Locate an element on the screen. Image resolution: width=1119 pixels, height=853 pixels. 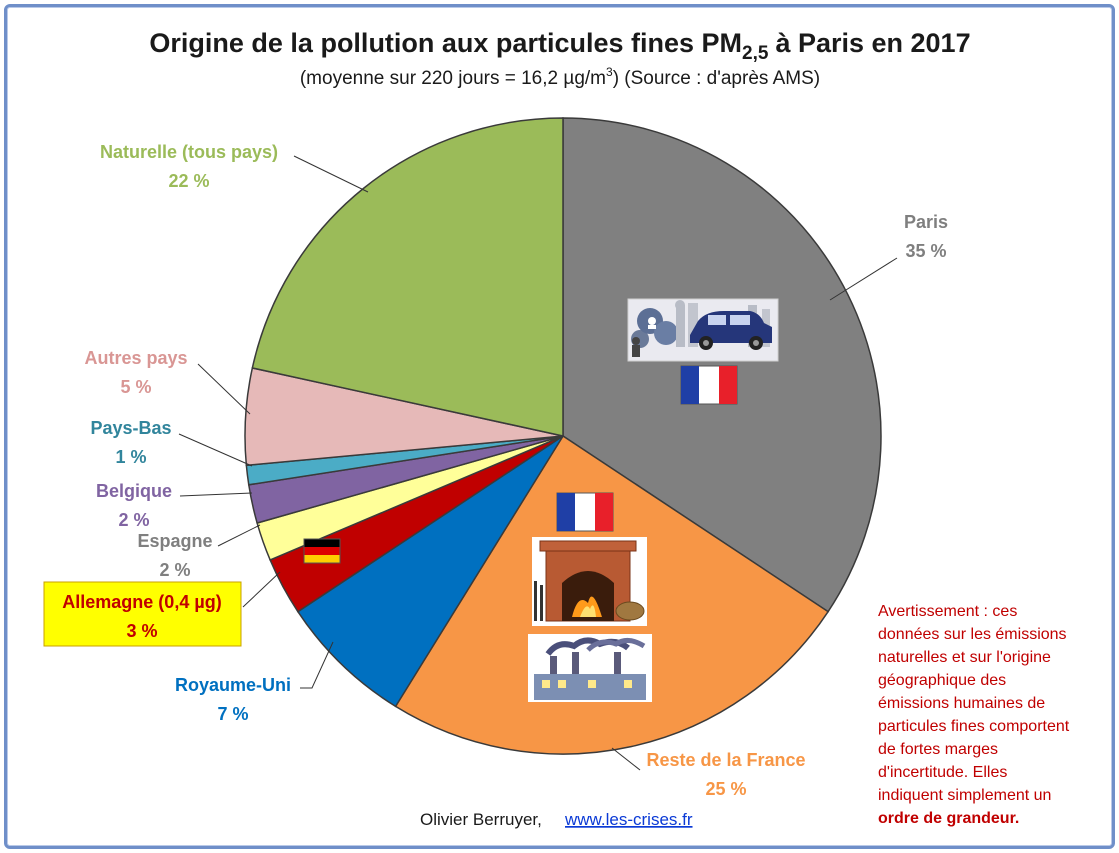
credit: Olivier Berruyer, www.les-crises.fr is located at coordinates (556, 819).